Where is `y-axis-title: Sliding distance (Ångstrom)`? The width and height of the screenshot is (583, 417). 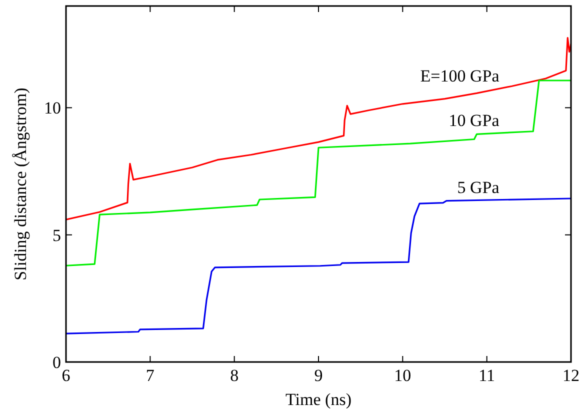 y-axis-title: Sliding distance (Ångstrom) is located at coordinates (20, 184).